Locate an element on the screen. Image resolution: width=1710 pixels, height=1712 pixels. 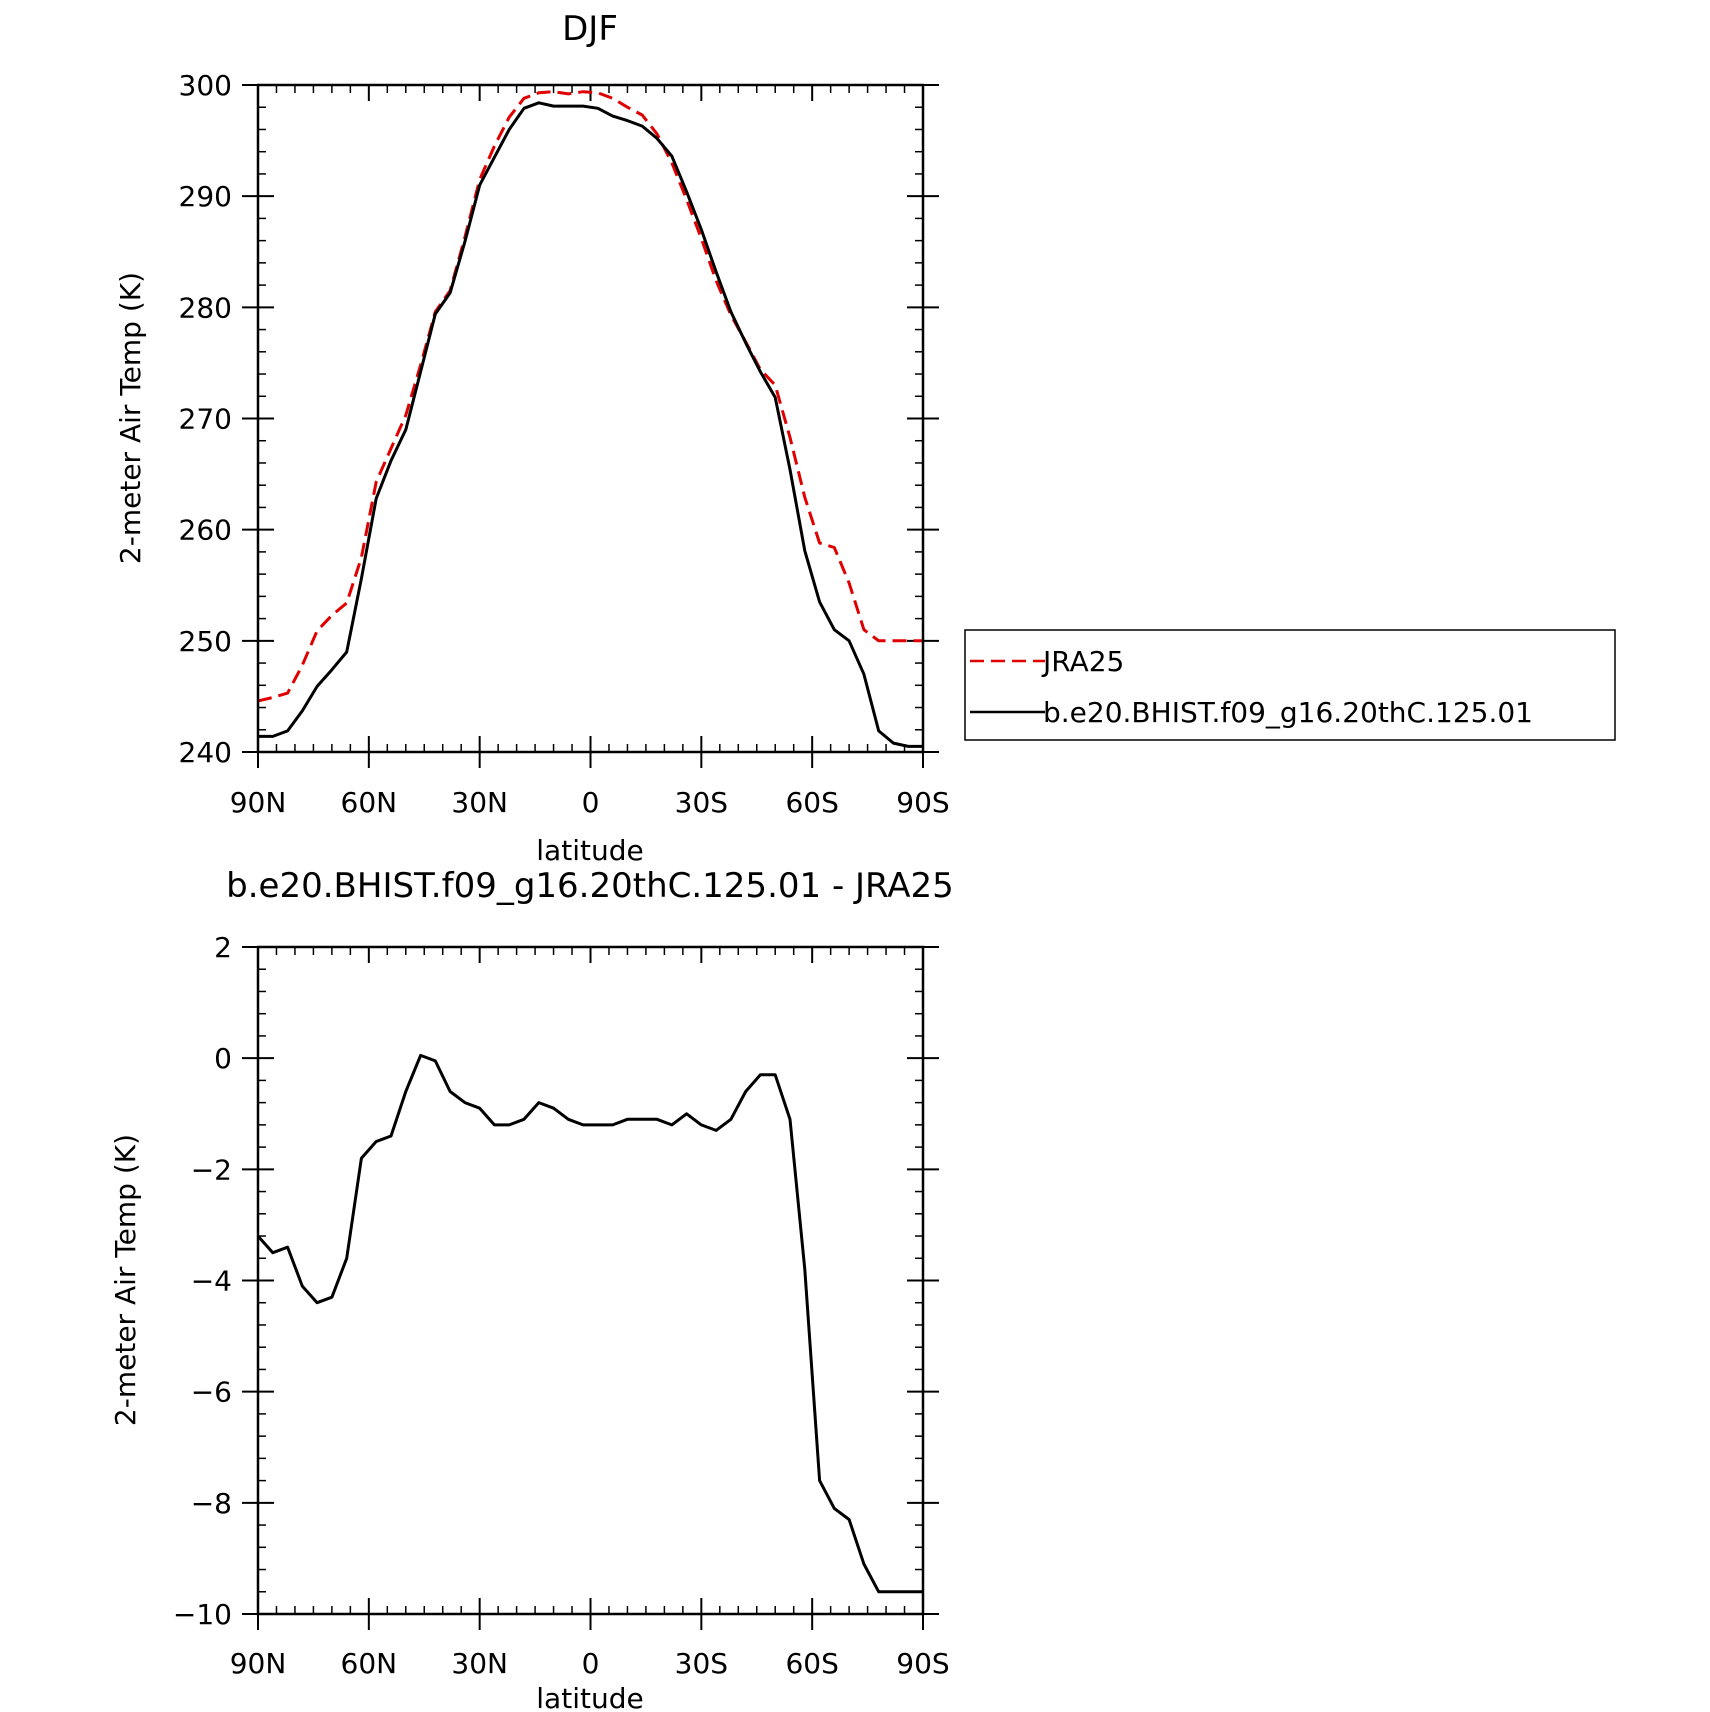
top-panel-y-tick-label: 270 is located at coordinates (205, 419).